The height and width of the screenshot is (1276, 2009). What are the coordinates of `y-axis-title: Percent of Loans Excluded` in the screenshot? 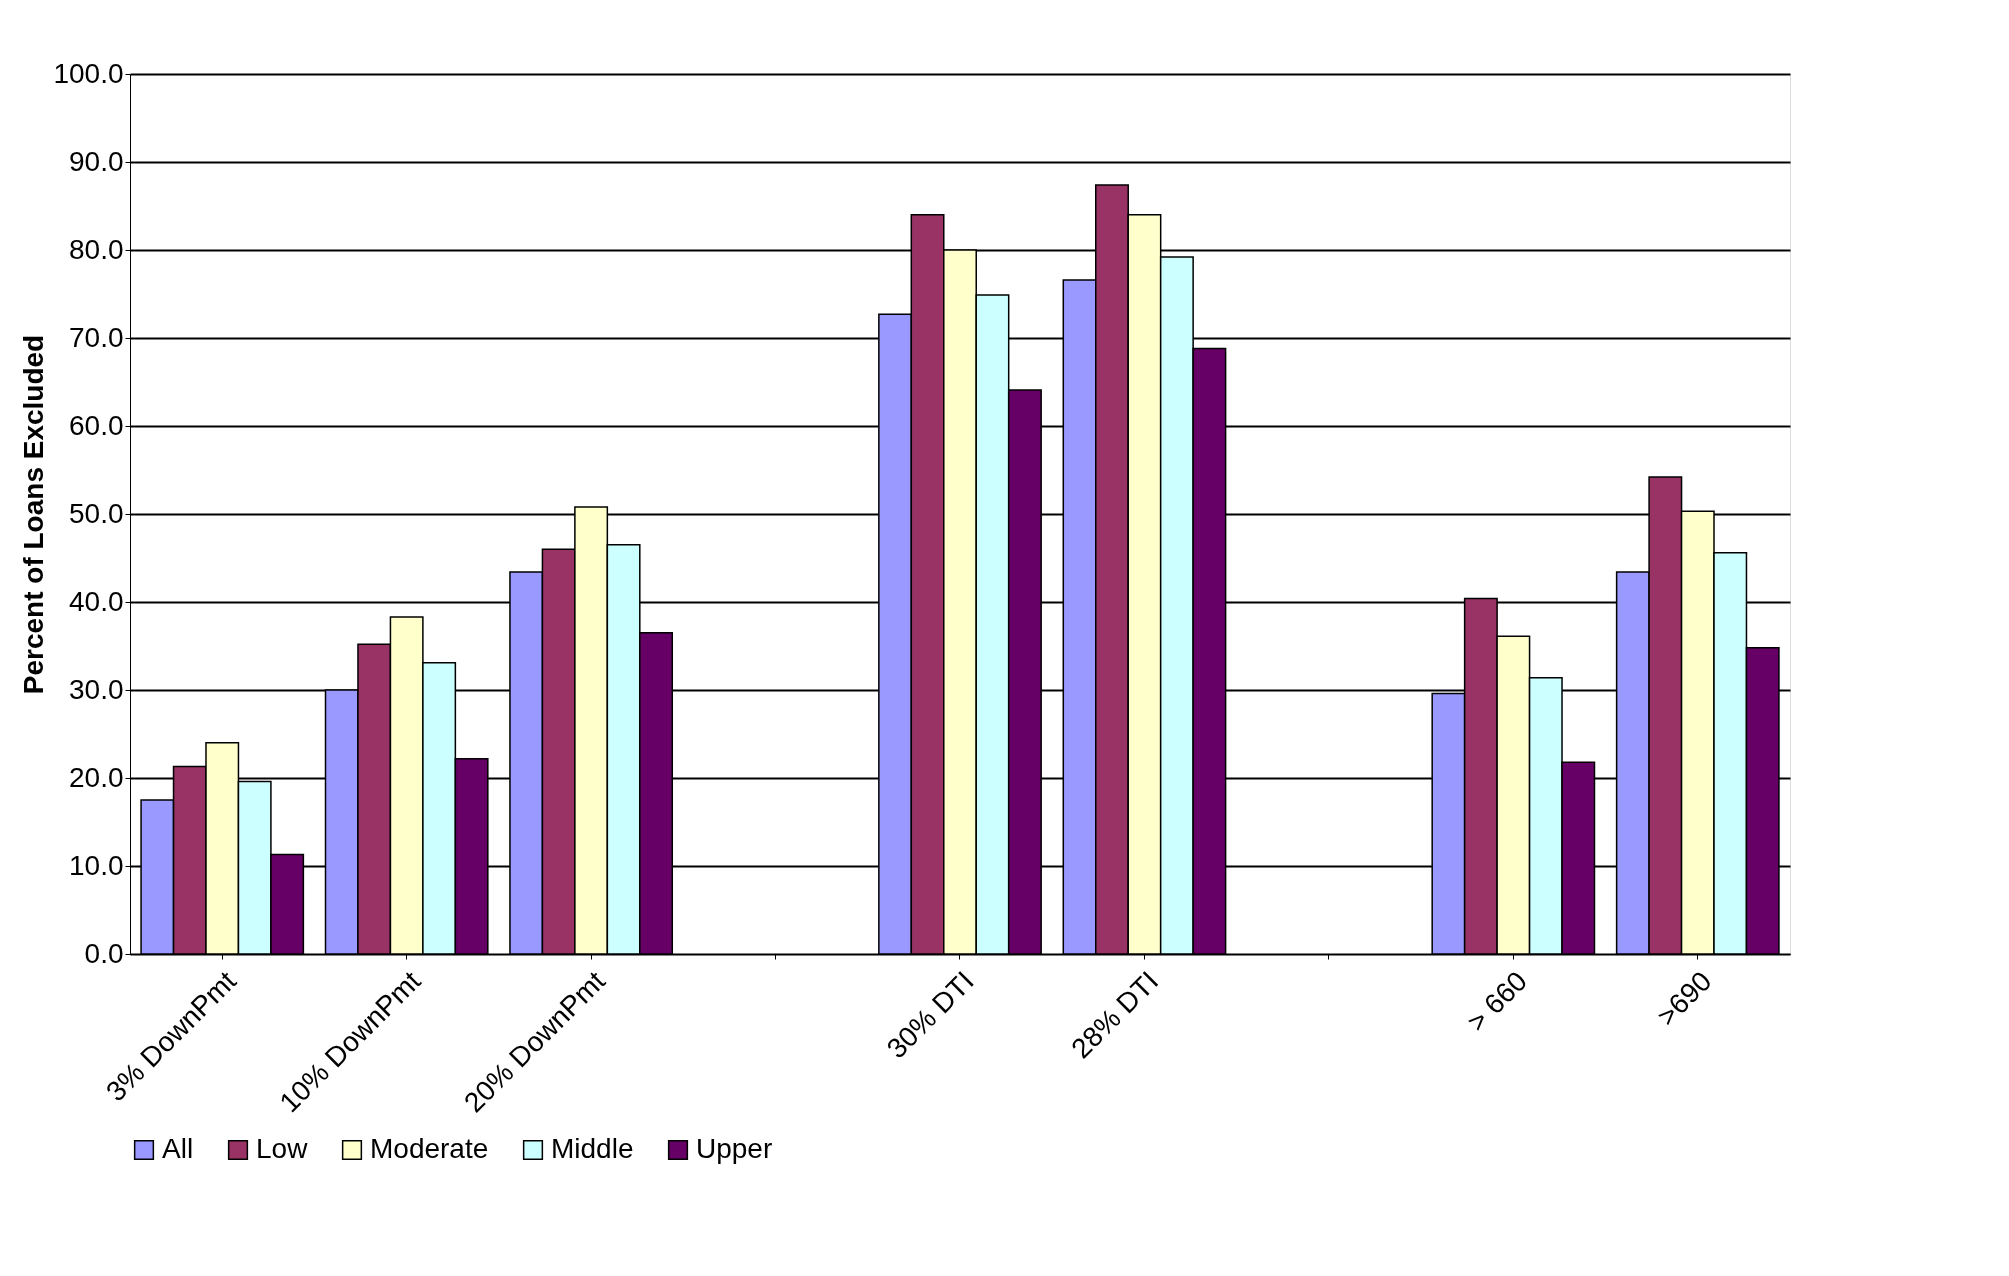 It's located at (34, 514).